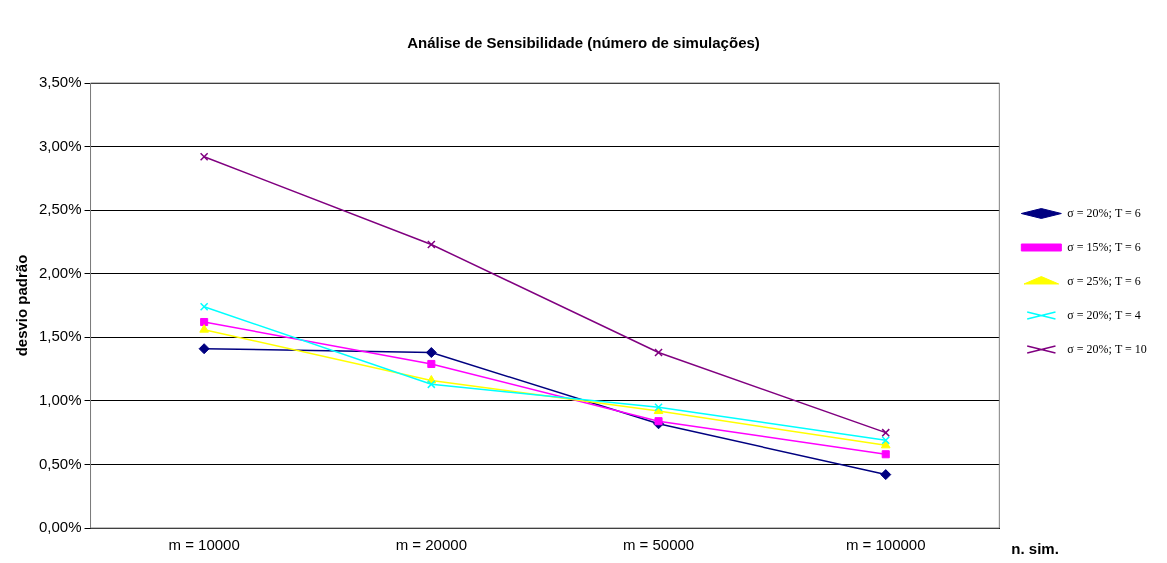  I want to click on y-tick-label: 2,50%, so click(60, 209).